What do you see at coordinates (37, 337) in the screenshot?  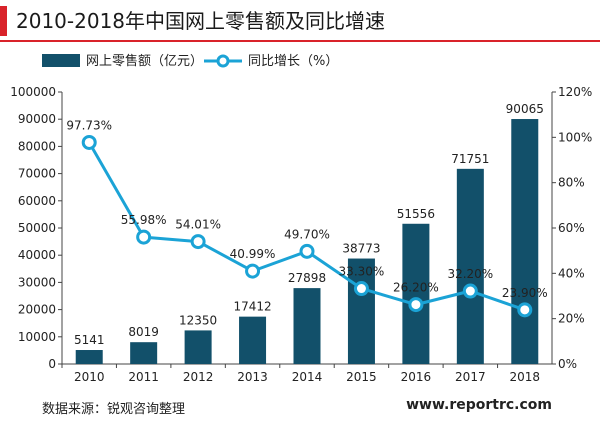 I see `y-left-tick-label: 10000` at bounding box center [37, 337].